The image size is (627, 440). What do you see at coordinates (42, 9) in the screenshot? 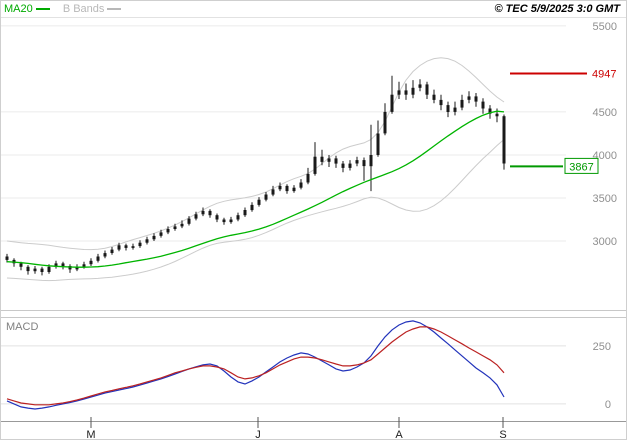
I see `legend-ma20-swatch` at bounding box center [42, 9].